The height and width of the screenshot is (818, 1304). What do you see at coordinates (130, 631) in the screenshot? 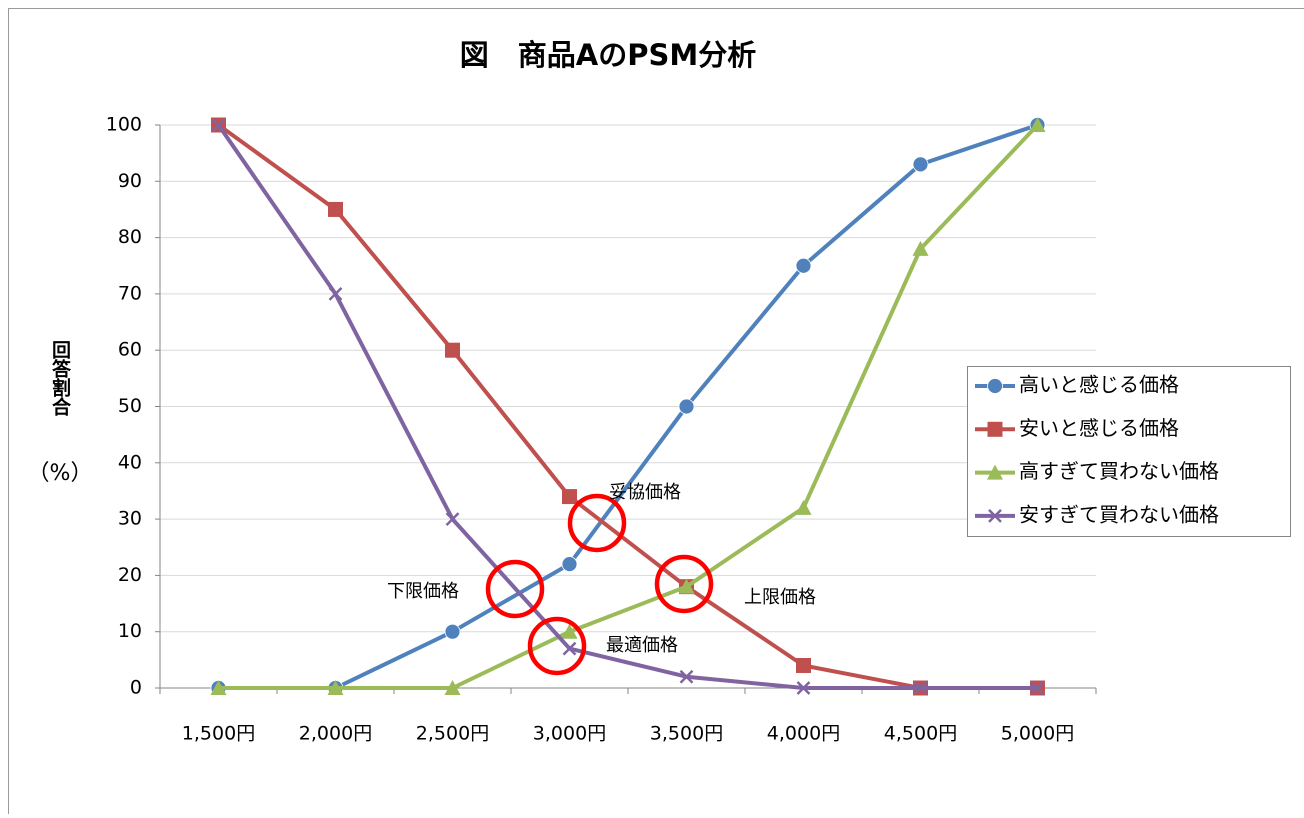
I see `y-tick-label: 10` at bounding box center [130, 631].